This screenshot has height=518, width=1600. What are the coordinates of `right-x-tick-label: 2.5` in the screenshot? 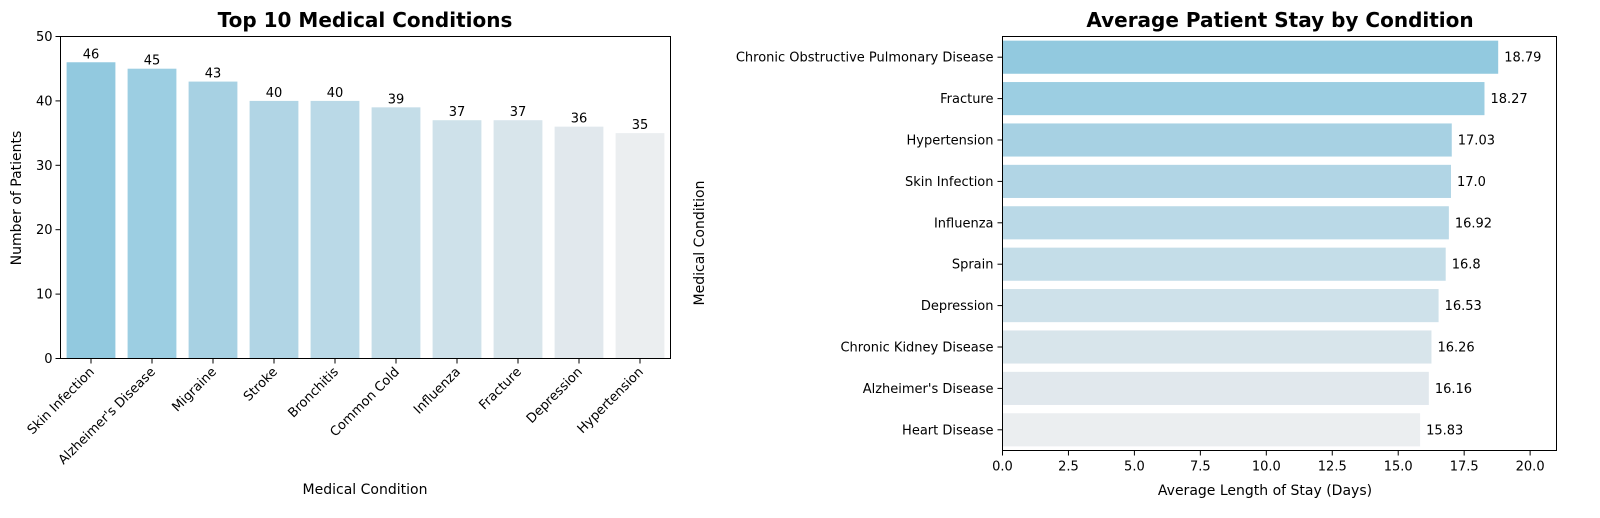 It's located at (1068, 467).